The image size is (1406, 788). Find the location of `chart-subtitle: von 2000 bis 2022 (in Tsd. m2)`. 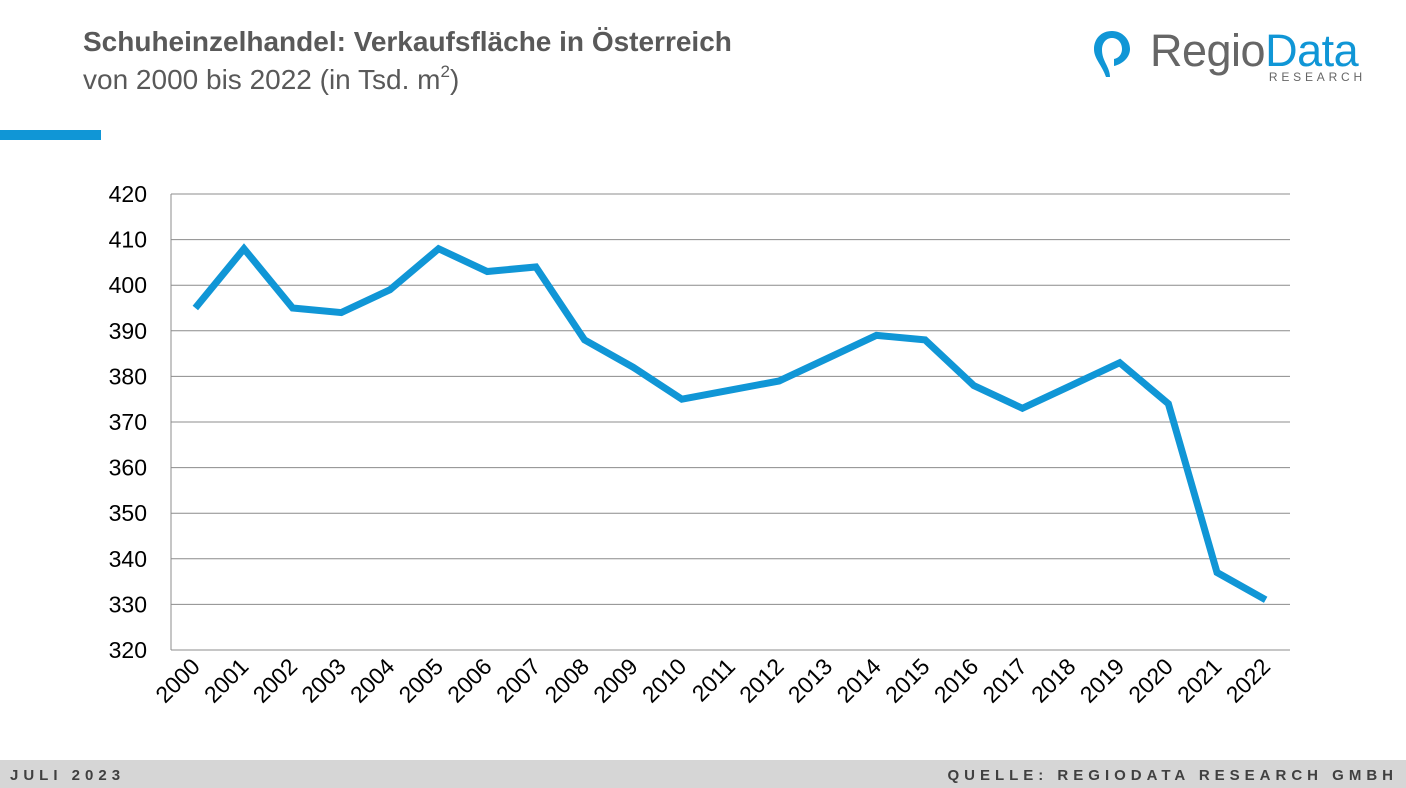

chart-subtitle: von 2000 bis 2022 (in Tsd. m2) is located at coordinates (271, 79).